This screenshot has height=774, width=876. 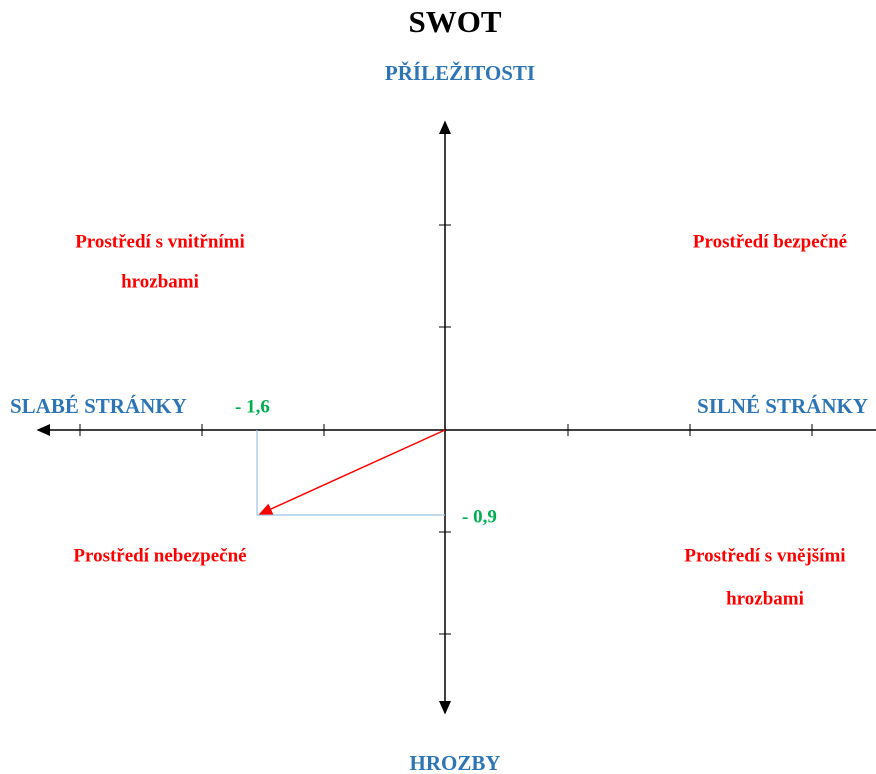 I want to click on axis-label-top: PŘÍLEŽITOSTI, so click(x=460, y=73).